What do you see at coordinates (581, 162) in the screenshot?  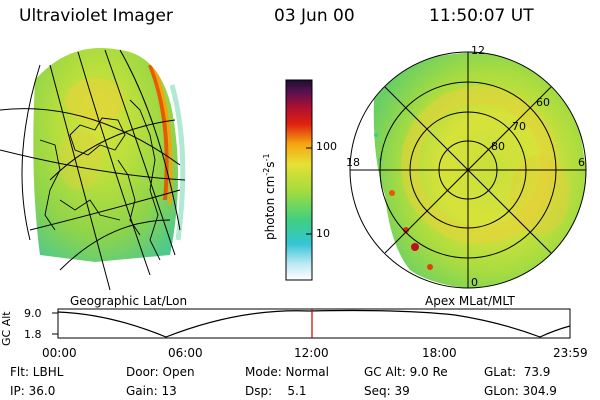 I see `mlt-label-6: 6` at bounding box center [581, 162].